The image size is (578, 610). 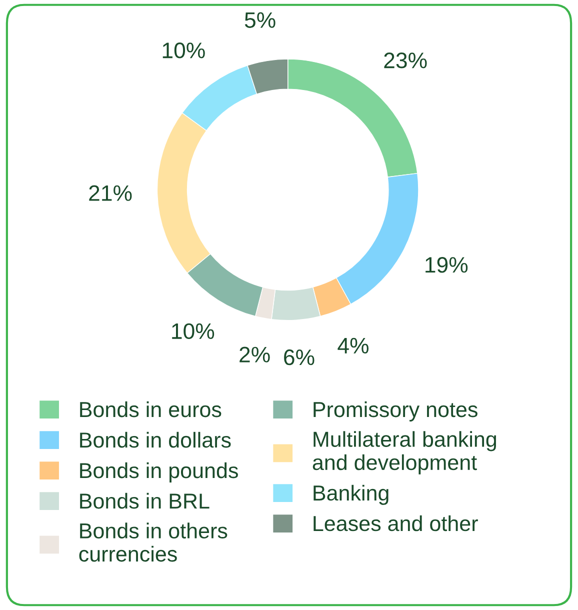 I want to click on data-label: 6%, so click(x=299, y=357).